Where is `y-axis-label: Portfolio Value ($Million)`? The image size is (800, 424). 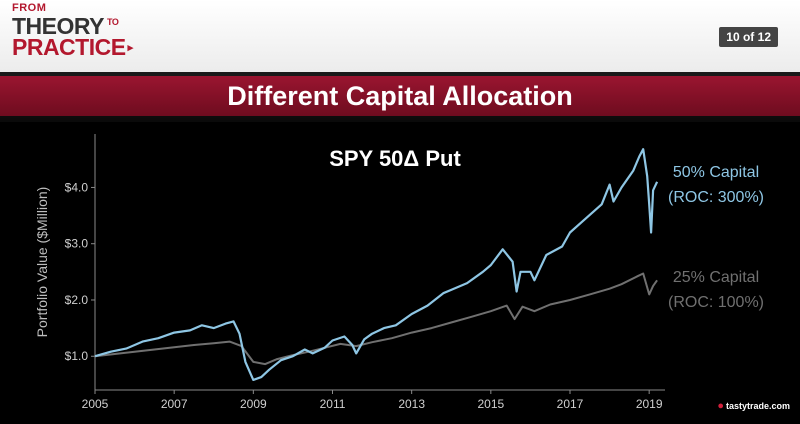
y-axis-label: Portfolio Value ($Million) is located at coordinates (42, 262).